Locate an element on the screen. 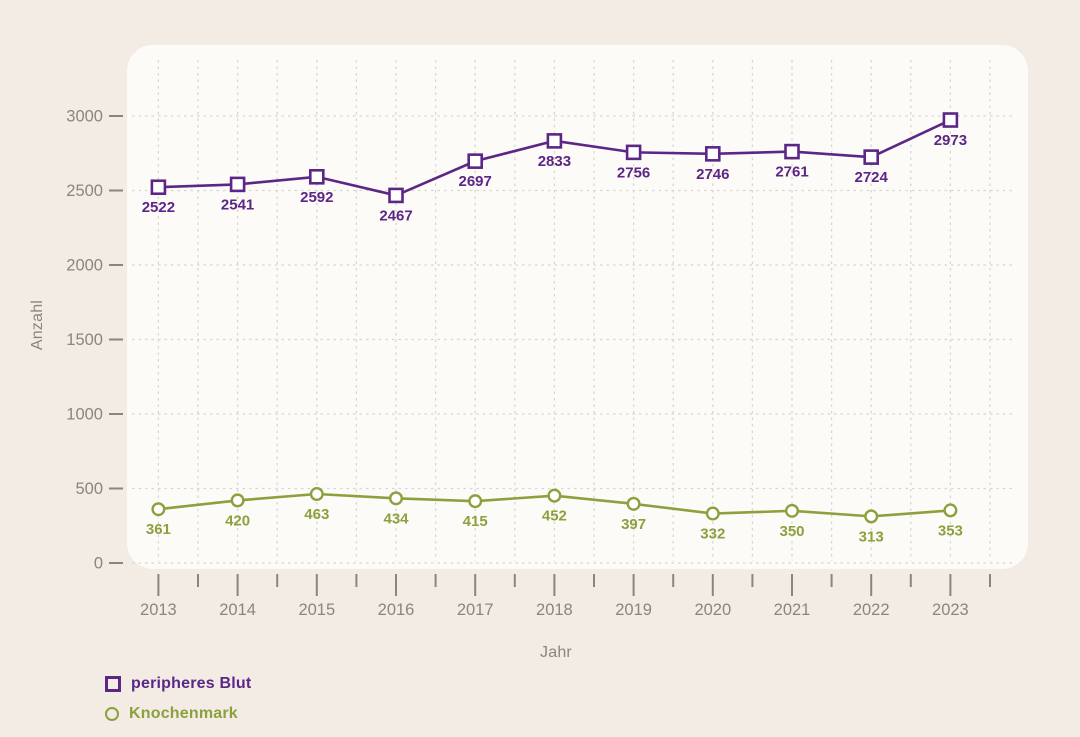 The image size is (1080, 737). data-point-label: 2833 is located at coordinates (554, 161).